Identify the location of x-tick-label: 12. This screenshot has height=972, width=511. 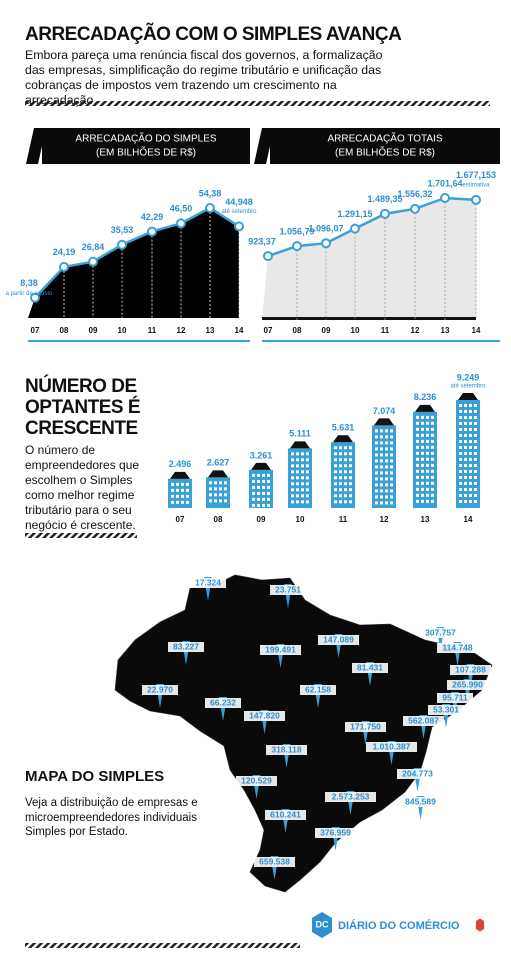
(384, 519).